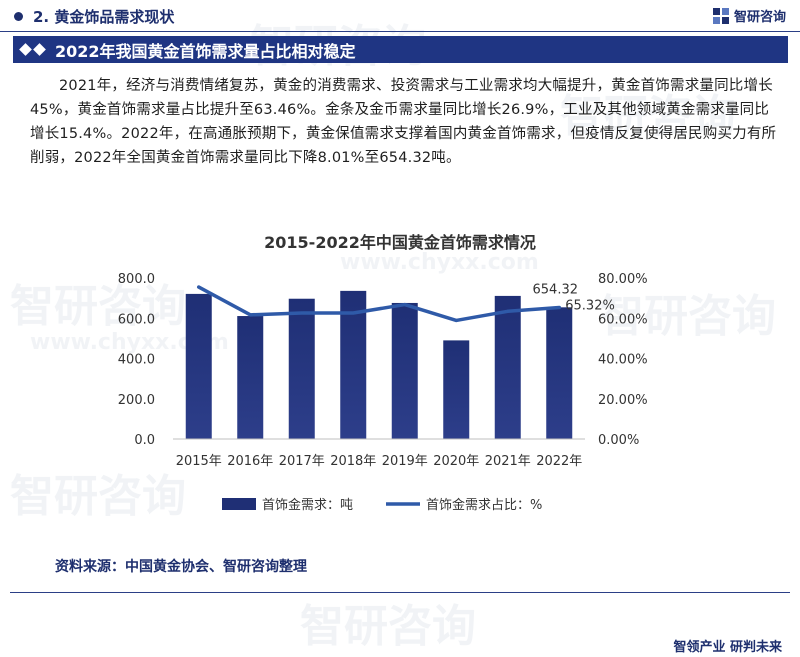 Image resolution: width=800 pixels, height=657 pixels. Describe the element at coordinates (623, 360) in the screenshot. I see `y-right-tick-label: 40.00%` at that location.